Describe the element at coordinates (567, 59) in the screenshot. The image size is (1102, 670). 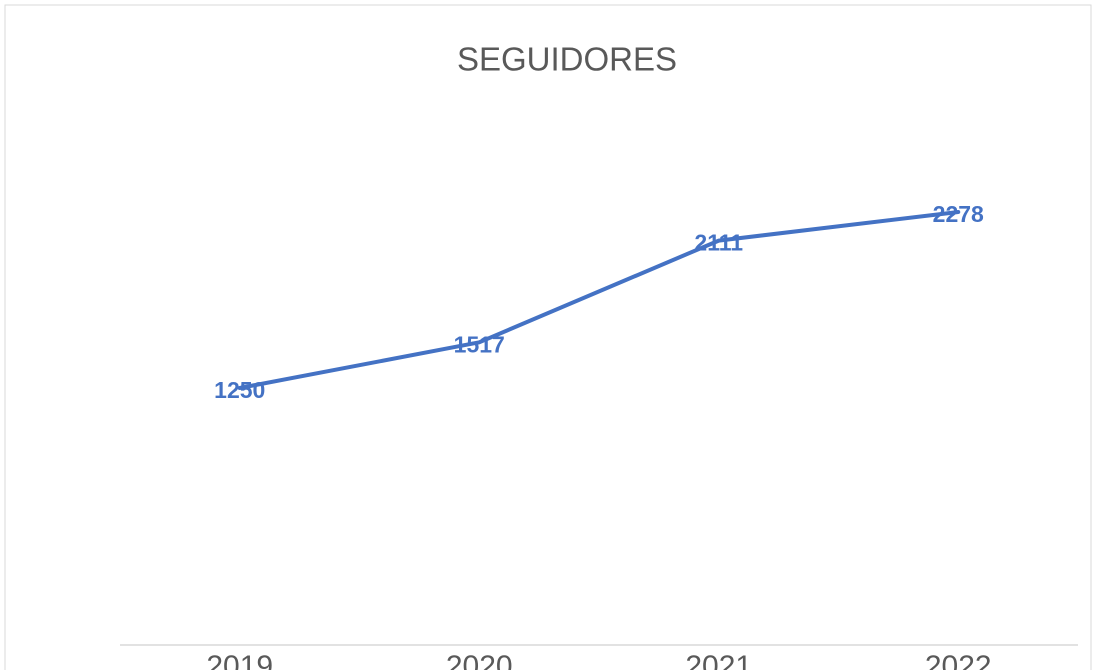
I see `chart-title: SEGUIDORES` at that location.